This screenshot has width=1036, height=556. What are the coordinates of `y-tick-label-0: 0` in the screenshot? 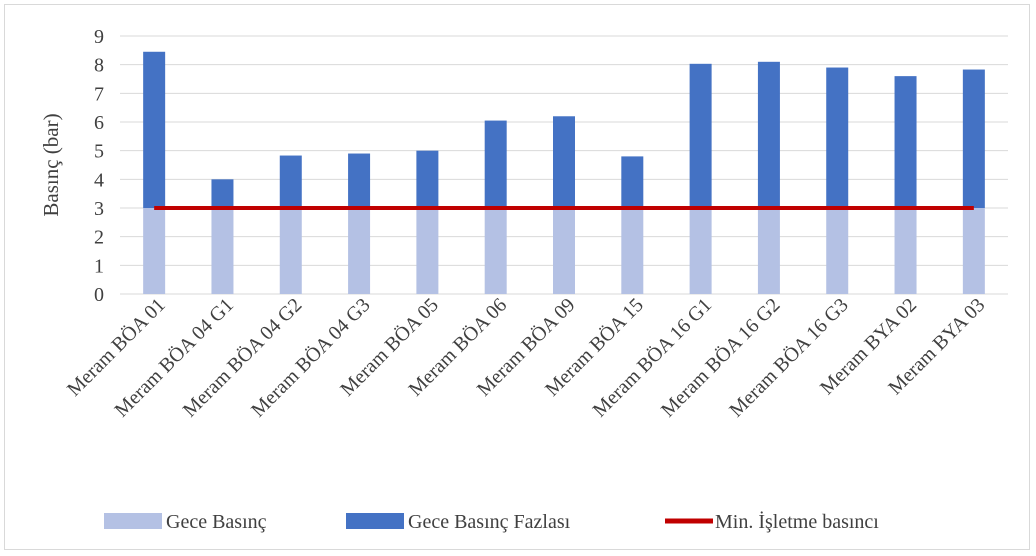 It's located at (99, 295).